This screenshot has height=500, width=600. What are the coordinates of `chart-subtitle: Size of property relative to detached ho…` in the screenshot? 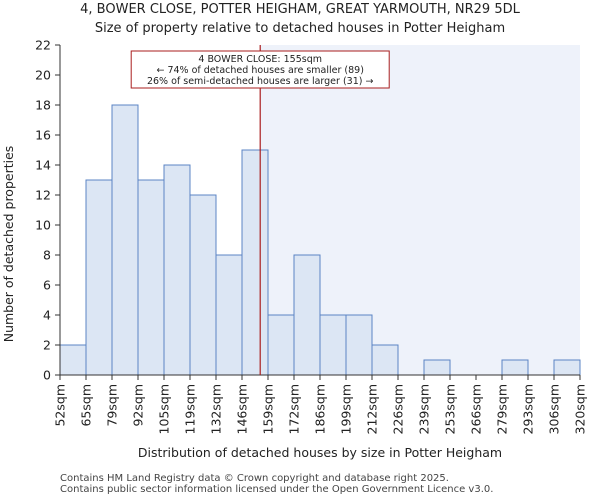 It's located at (300, 28).